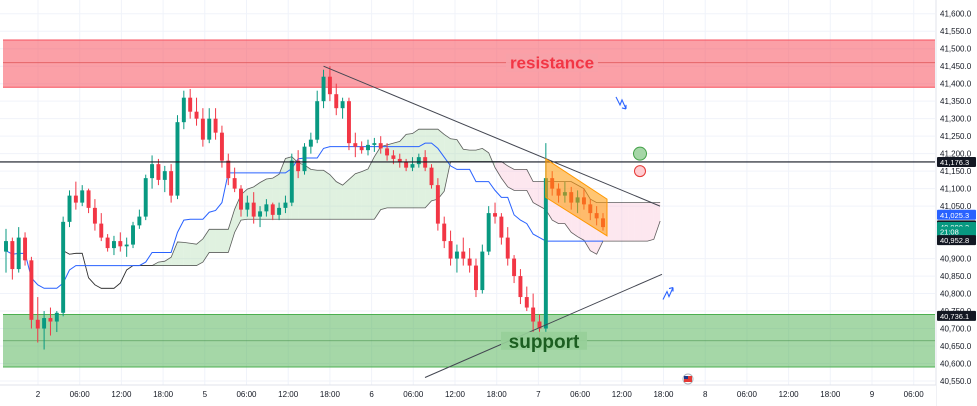  I want to click on price-tick-label: 40,900.0, so click(956, 259).